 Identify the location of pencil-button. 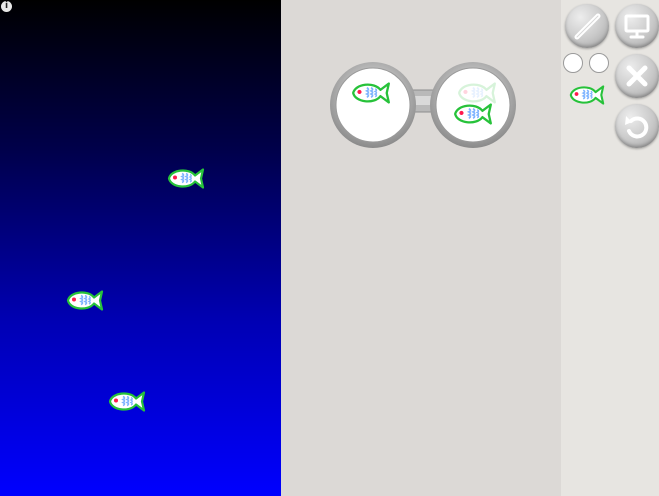
(587, 26).